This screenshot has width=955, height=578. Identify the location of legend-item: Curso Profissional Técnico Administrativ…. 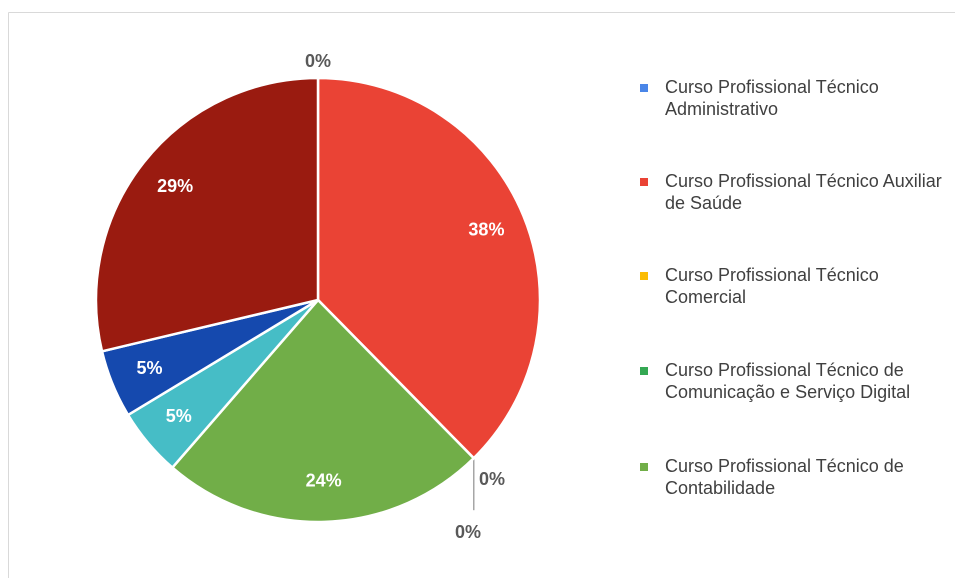
(796, 98).